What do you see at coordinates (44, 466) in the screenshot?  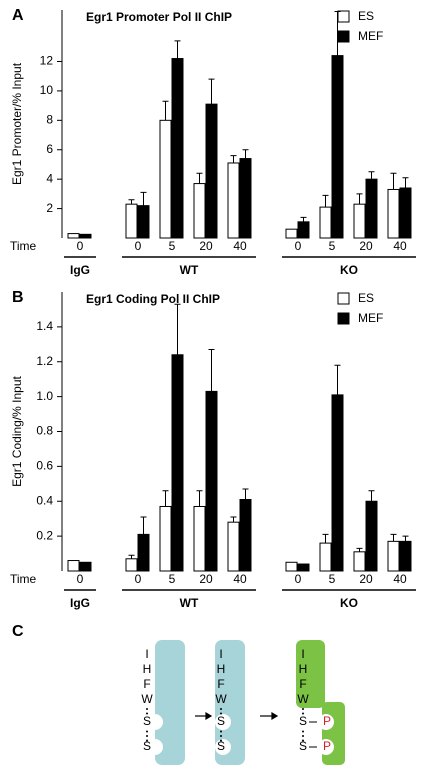 I see `y-tick-label: 0.6` at bounding box center [44, 466].